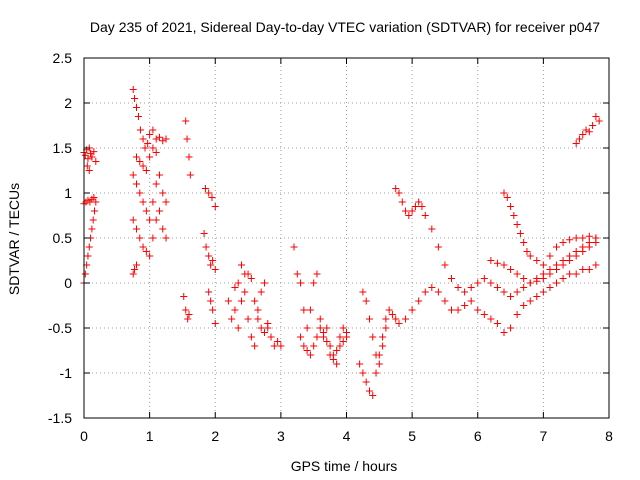 The height and width of the screenshot is (480, 640). Describe the element at coordinates (186, 308) in the screenshot. I see `series-t2b` at that location.